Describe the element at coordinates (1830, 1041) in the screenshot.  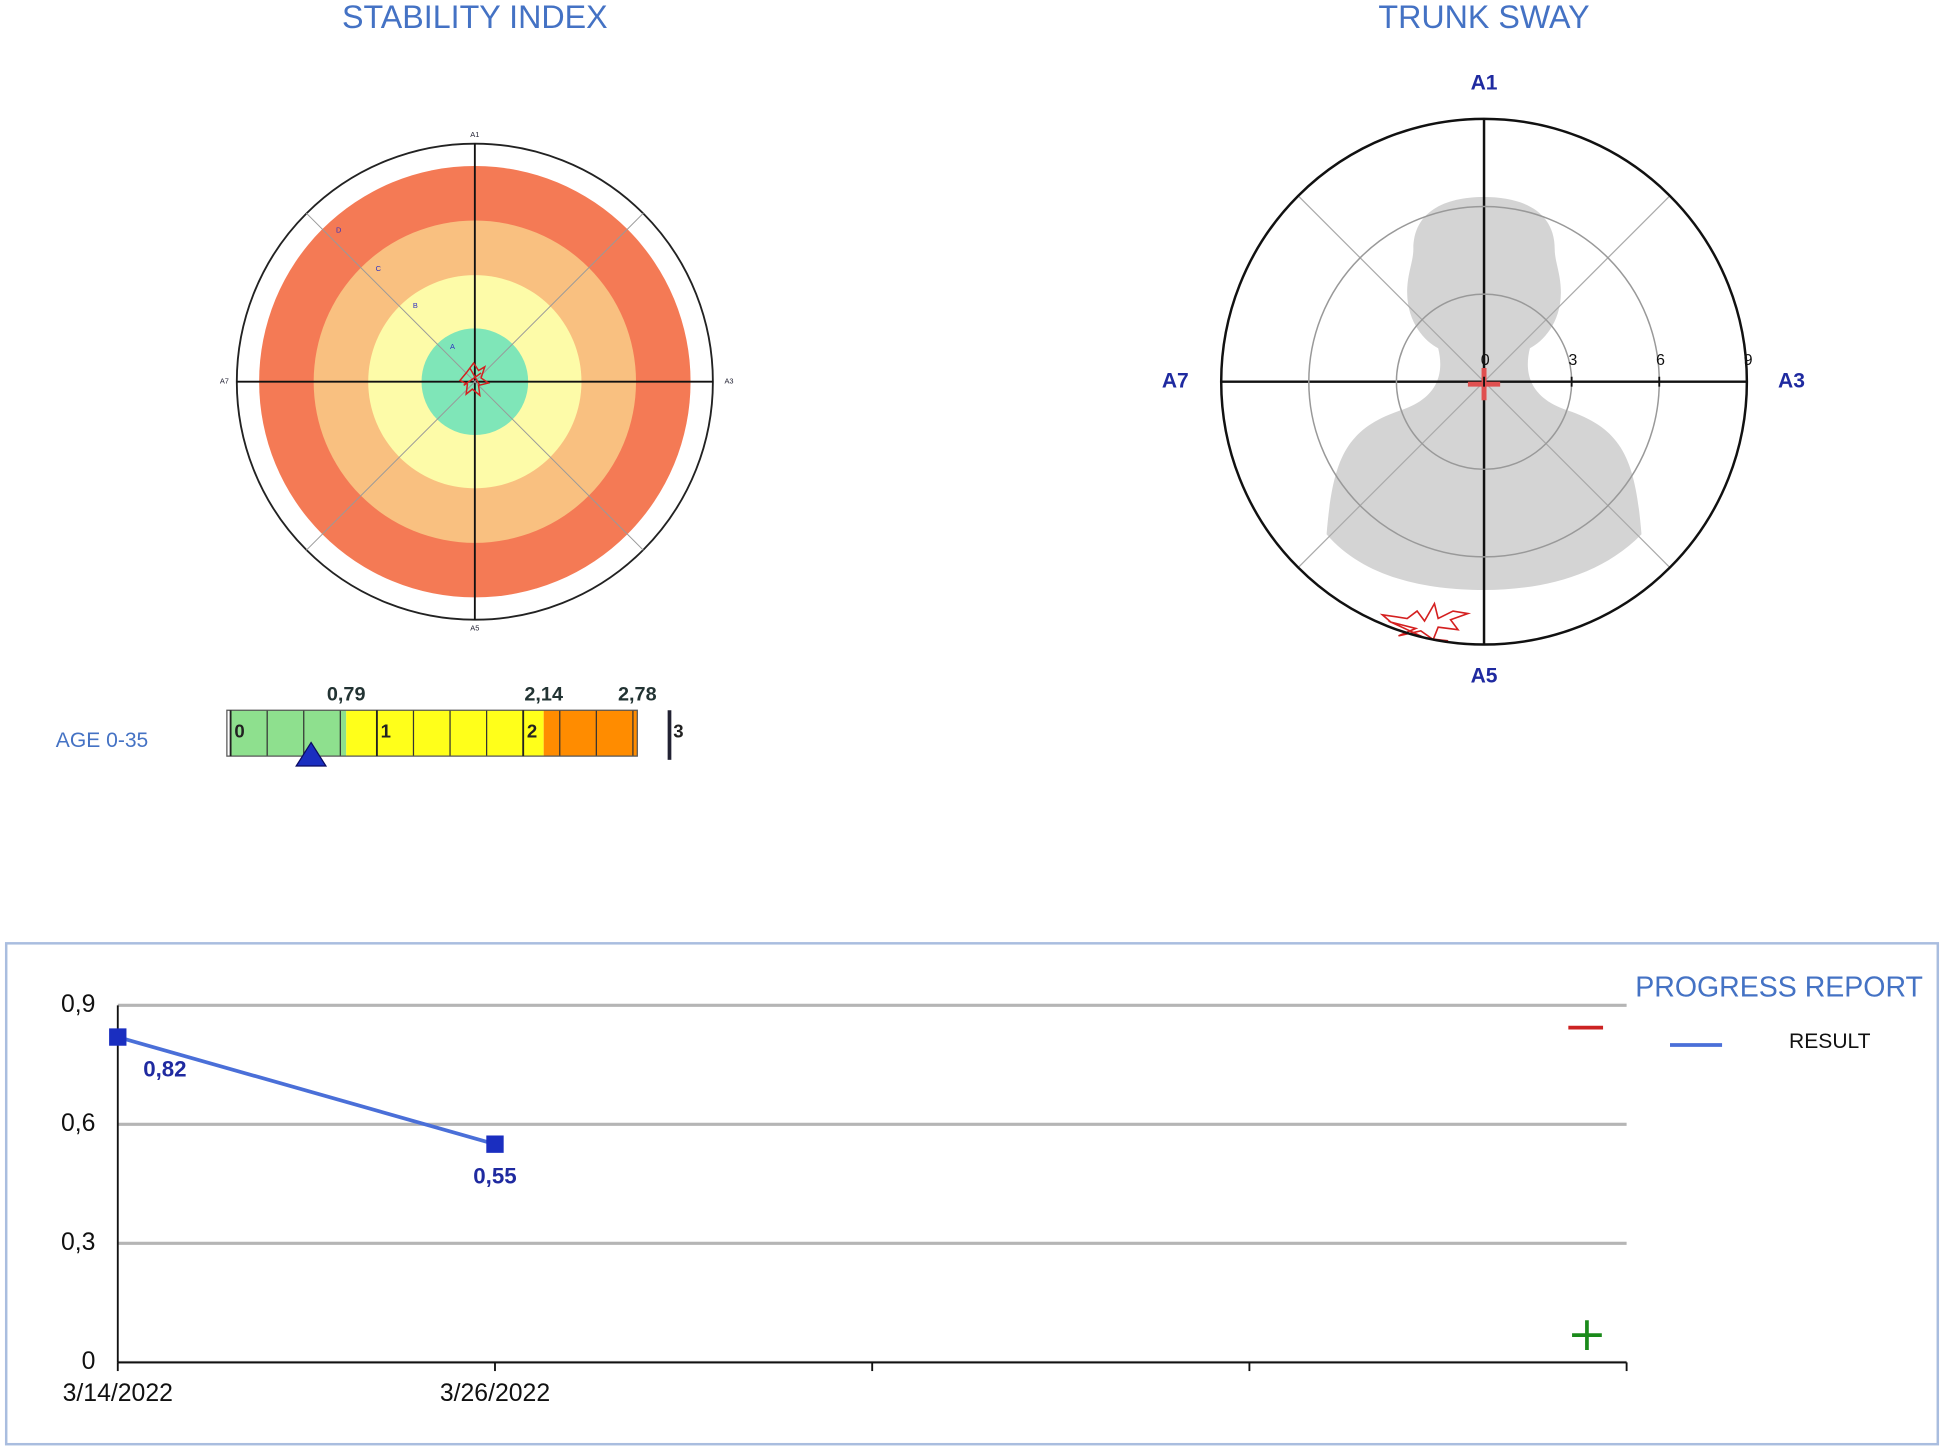
I see `legend-label: RESULT` at that location.